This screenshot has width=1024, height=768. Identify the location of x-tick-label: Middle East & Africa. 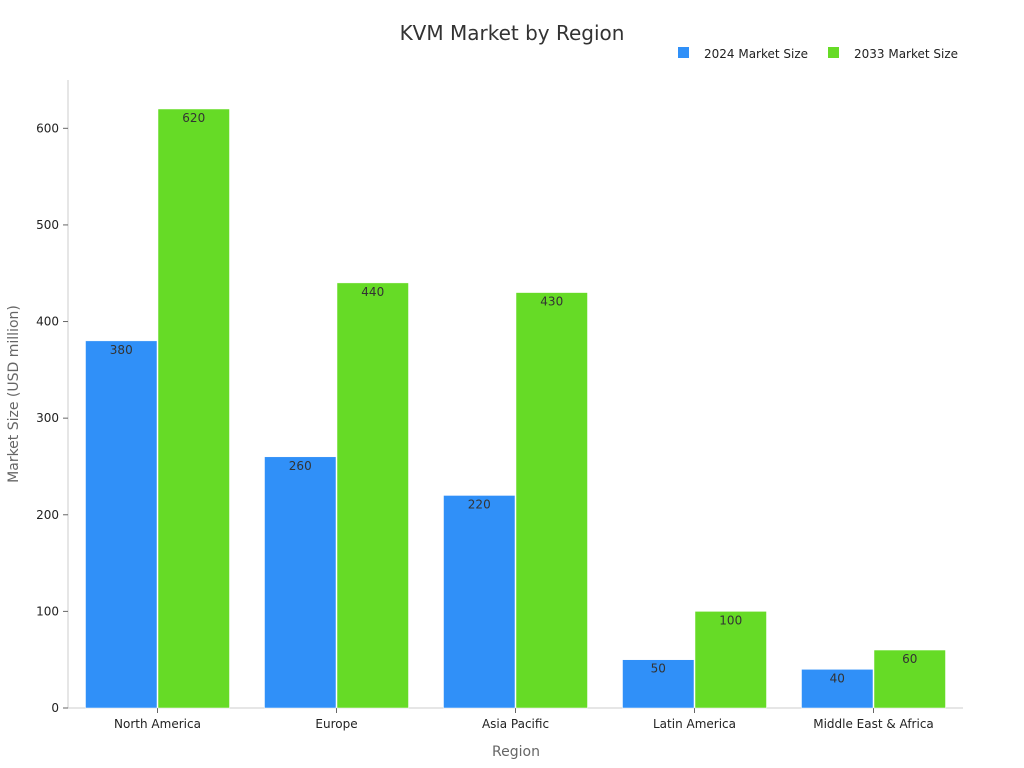
(873, 724).